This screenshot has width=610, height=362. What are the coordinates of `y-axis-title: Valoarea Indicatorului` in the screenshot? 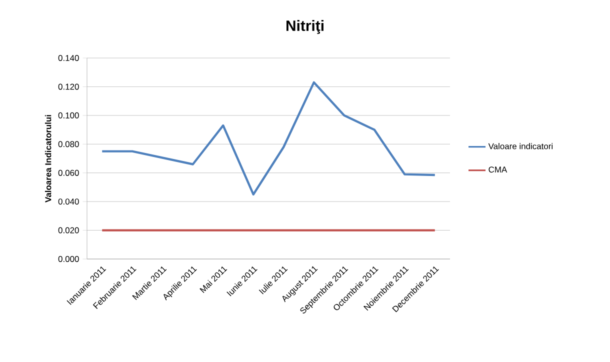 It's located at (48, 158).